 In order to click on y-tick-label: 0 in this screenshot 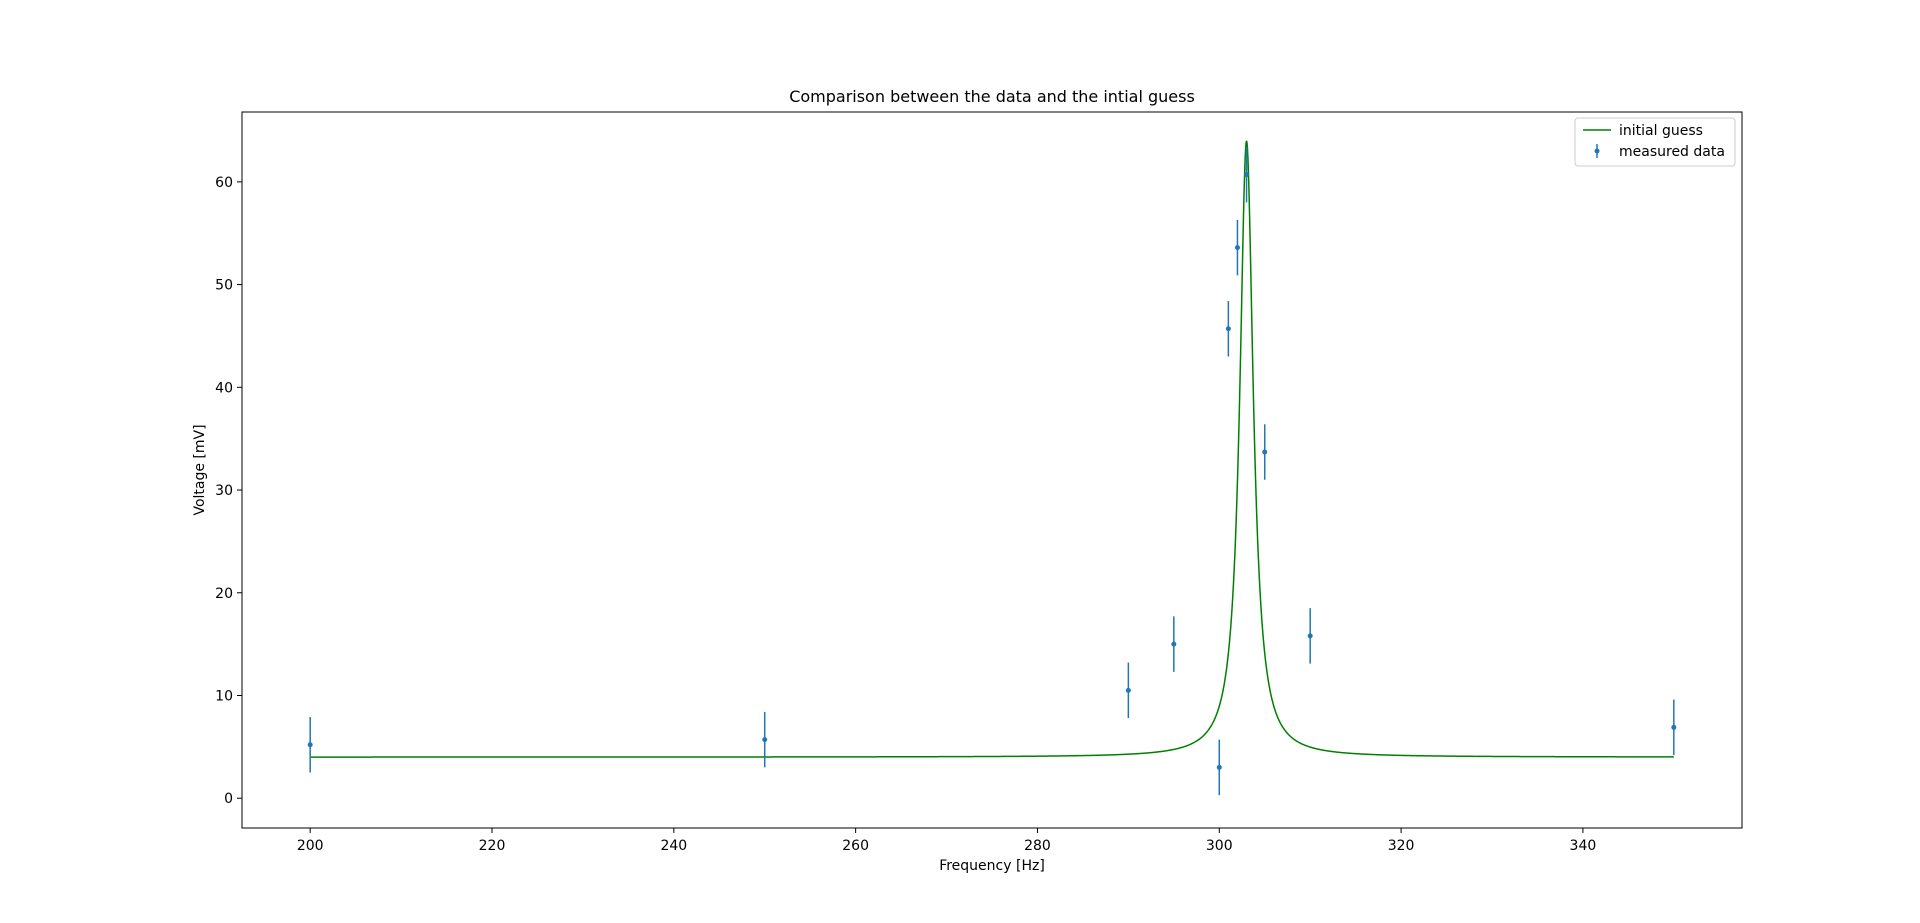, I will do `click(228, 799)`.